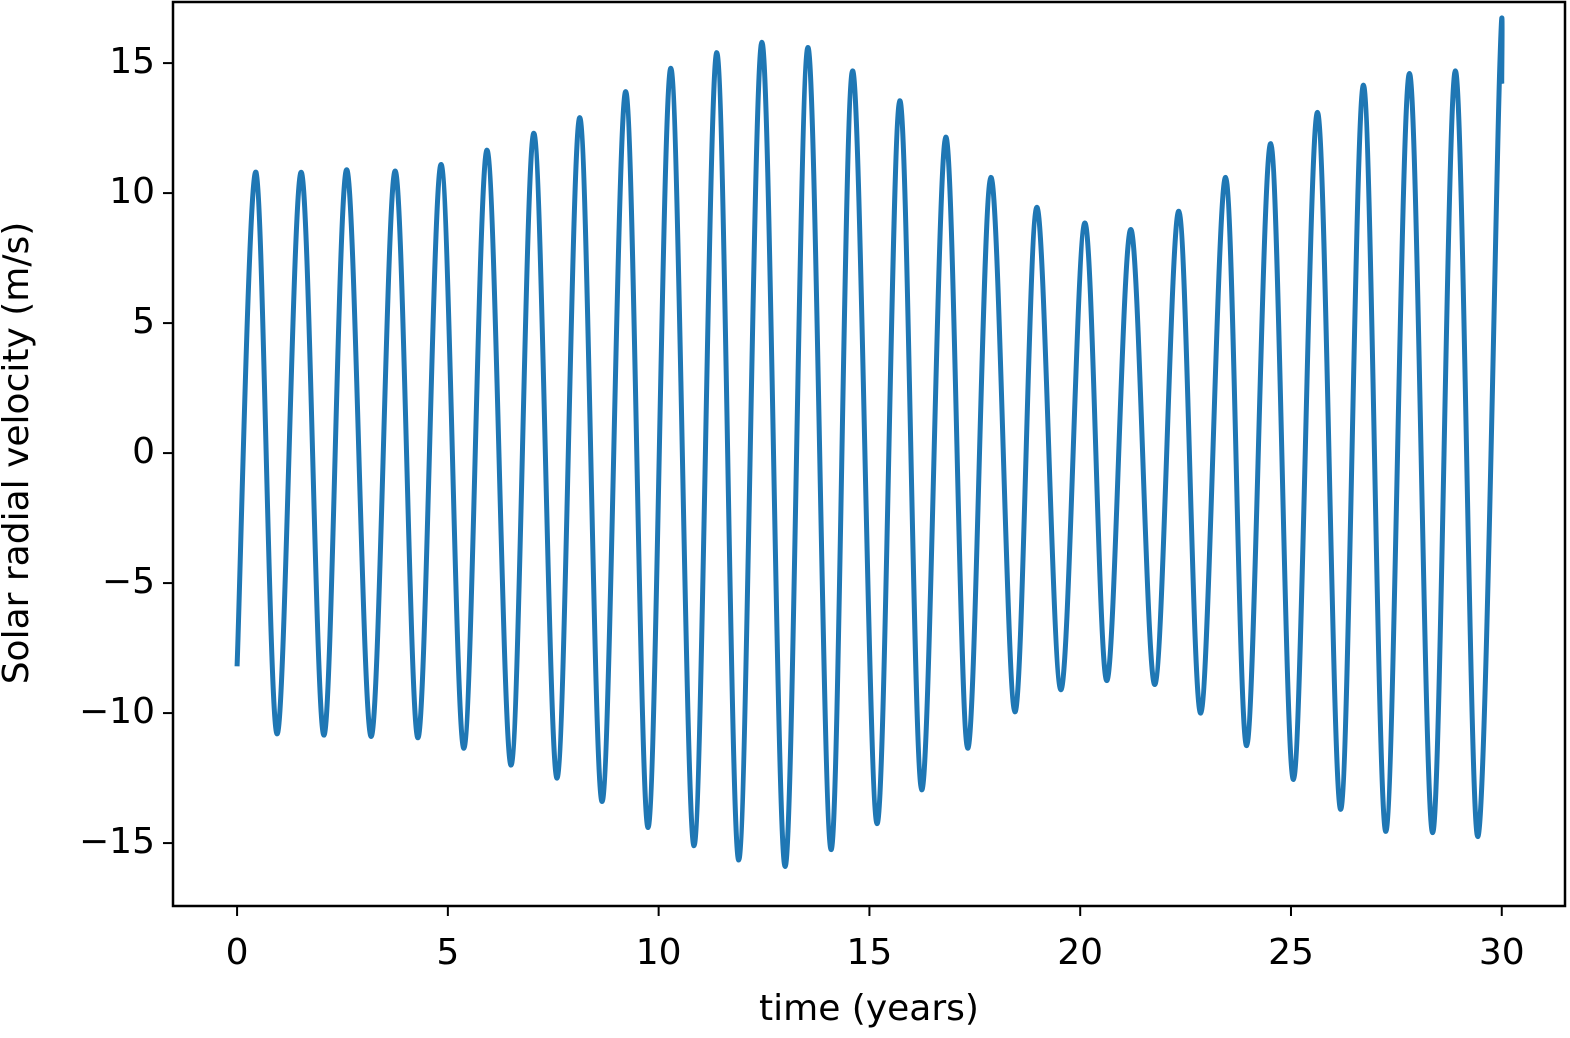  Describe the element at coordinates (870, 952) in the screenshot. I see `x-tick-label: 15` at that location.